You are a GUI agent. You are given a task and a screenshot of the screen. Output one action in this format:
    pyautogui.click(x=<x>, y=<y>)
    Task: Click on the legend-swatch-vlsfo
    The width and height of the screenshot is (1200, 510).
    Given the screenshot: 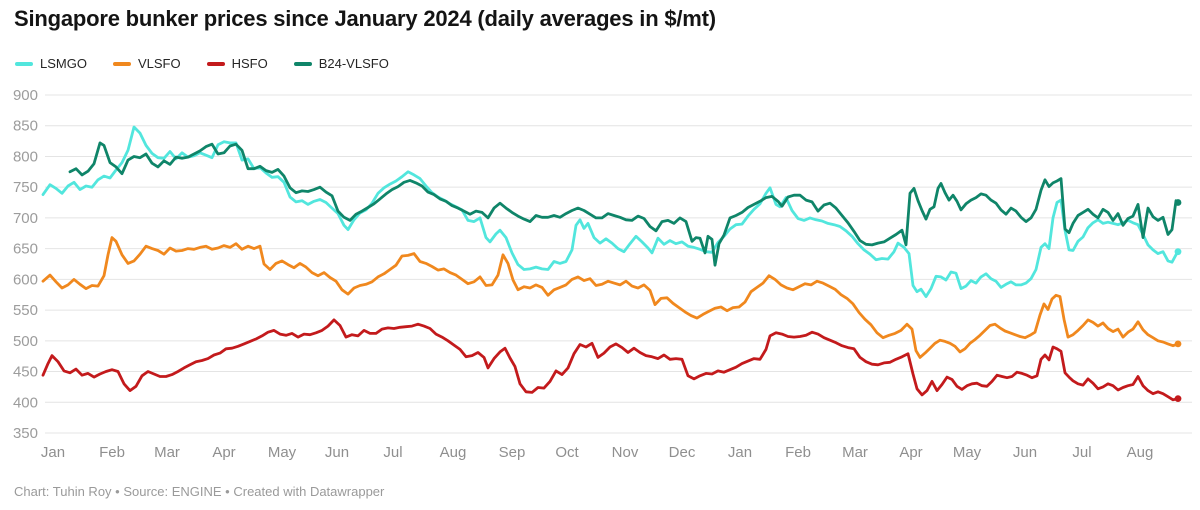 What is the action you would take?
    pyautogui.click(x=121, y=63)
    